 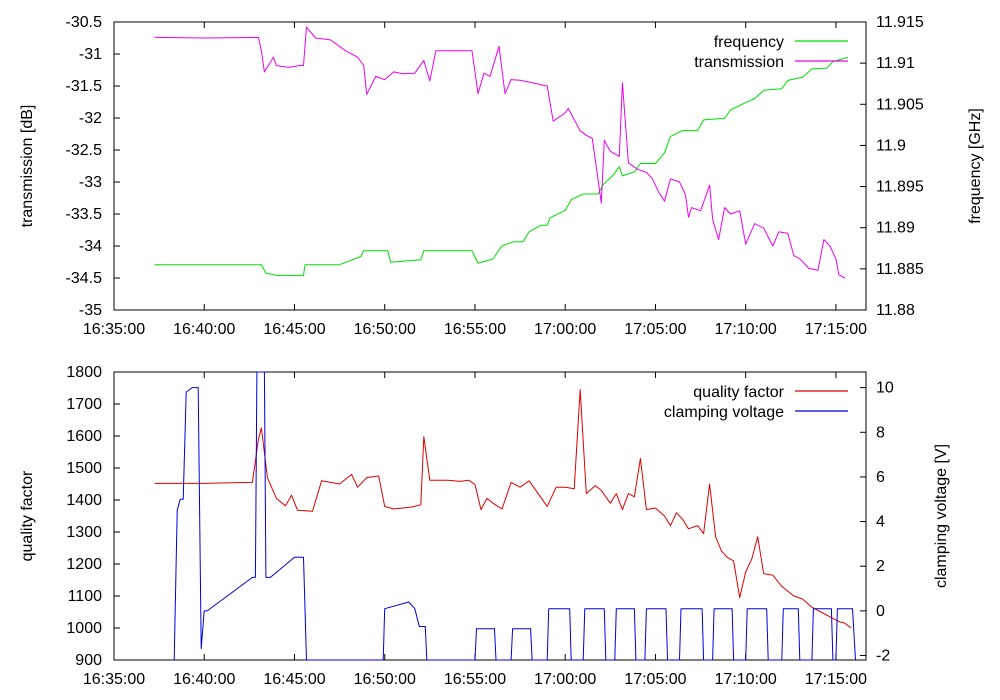 I want to click on legend-label-frequency: frequency, so click(x=749, y=42).